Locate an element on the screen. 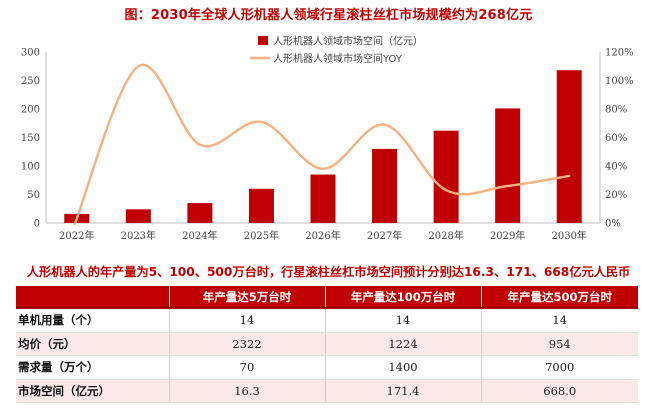 This screenshot has height=414, width=657. table-header-row: 年产量达5万台时 年产量达100万台时 年产量达500万台时 is located at coordinates (327, 297).